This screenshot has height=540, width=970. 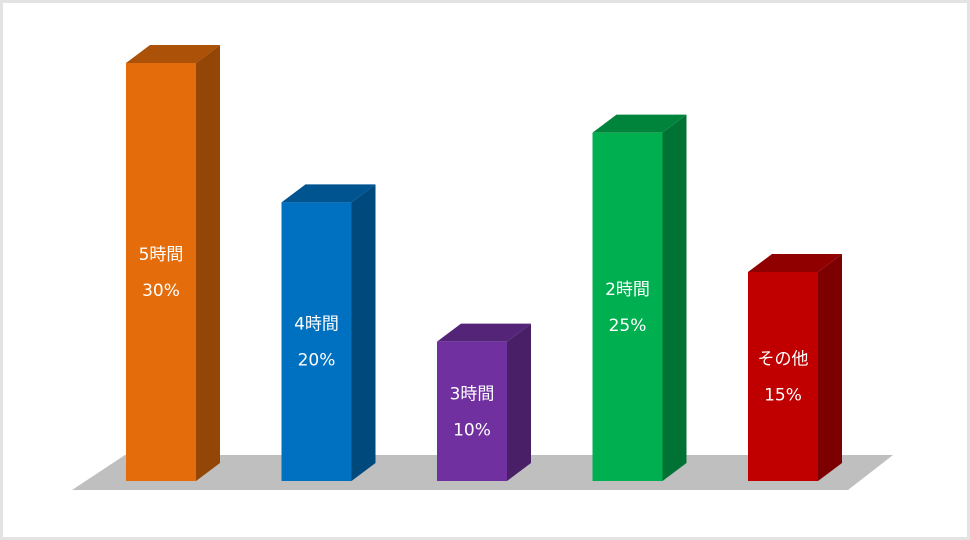 What do you see at coordinates (316, 325) in the screenshot?
I see `category-label: 4時間` at bounding box center [316, 325].